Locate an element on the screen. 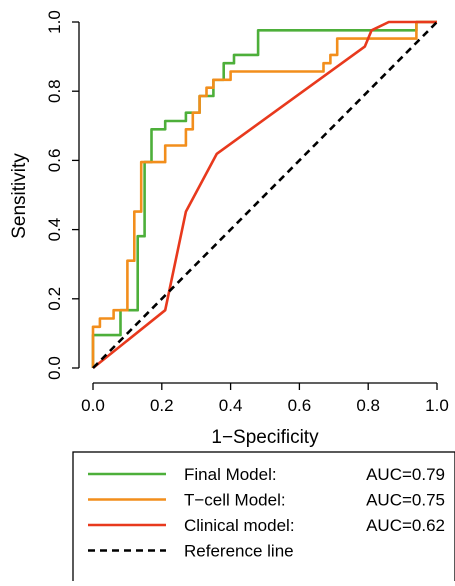 The width and height of the screenshot is (455, 586). legend-label: Final Model: is located at coordinates (230, 474).